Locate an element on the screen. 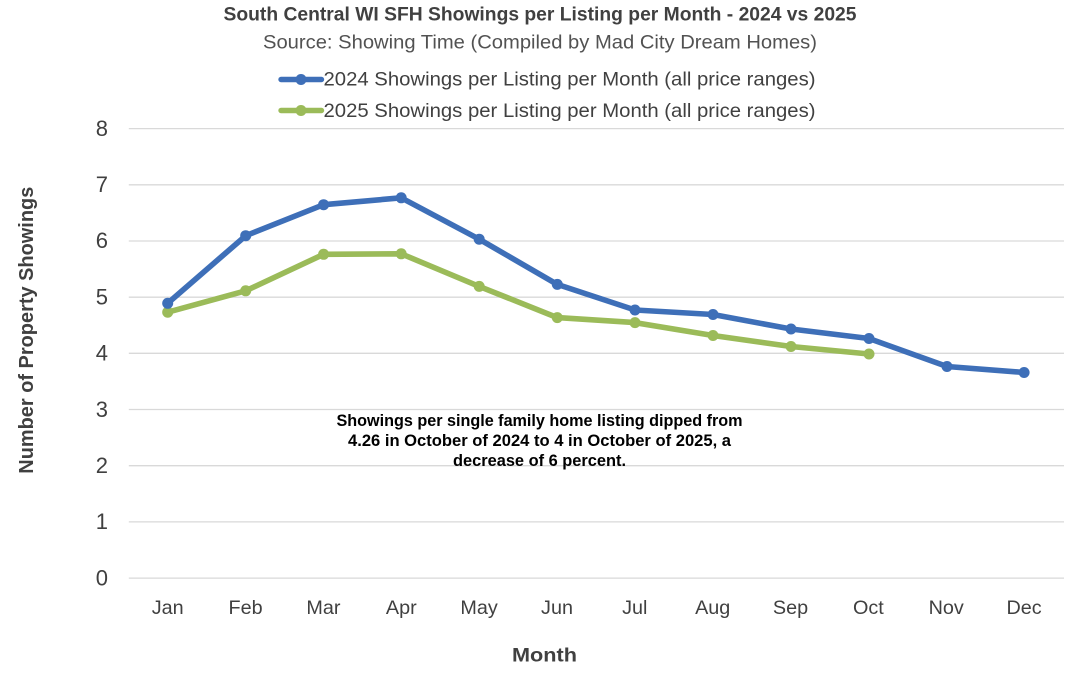 This screenshot has height=684, width=1080. svg-text: 2 is located at coordinates (102, 465).